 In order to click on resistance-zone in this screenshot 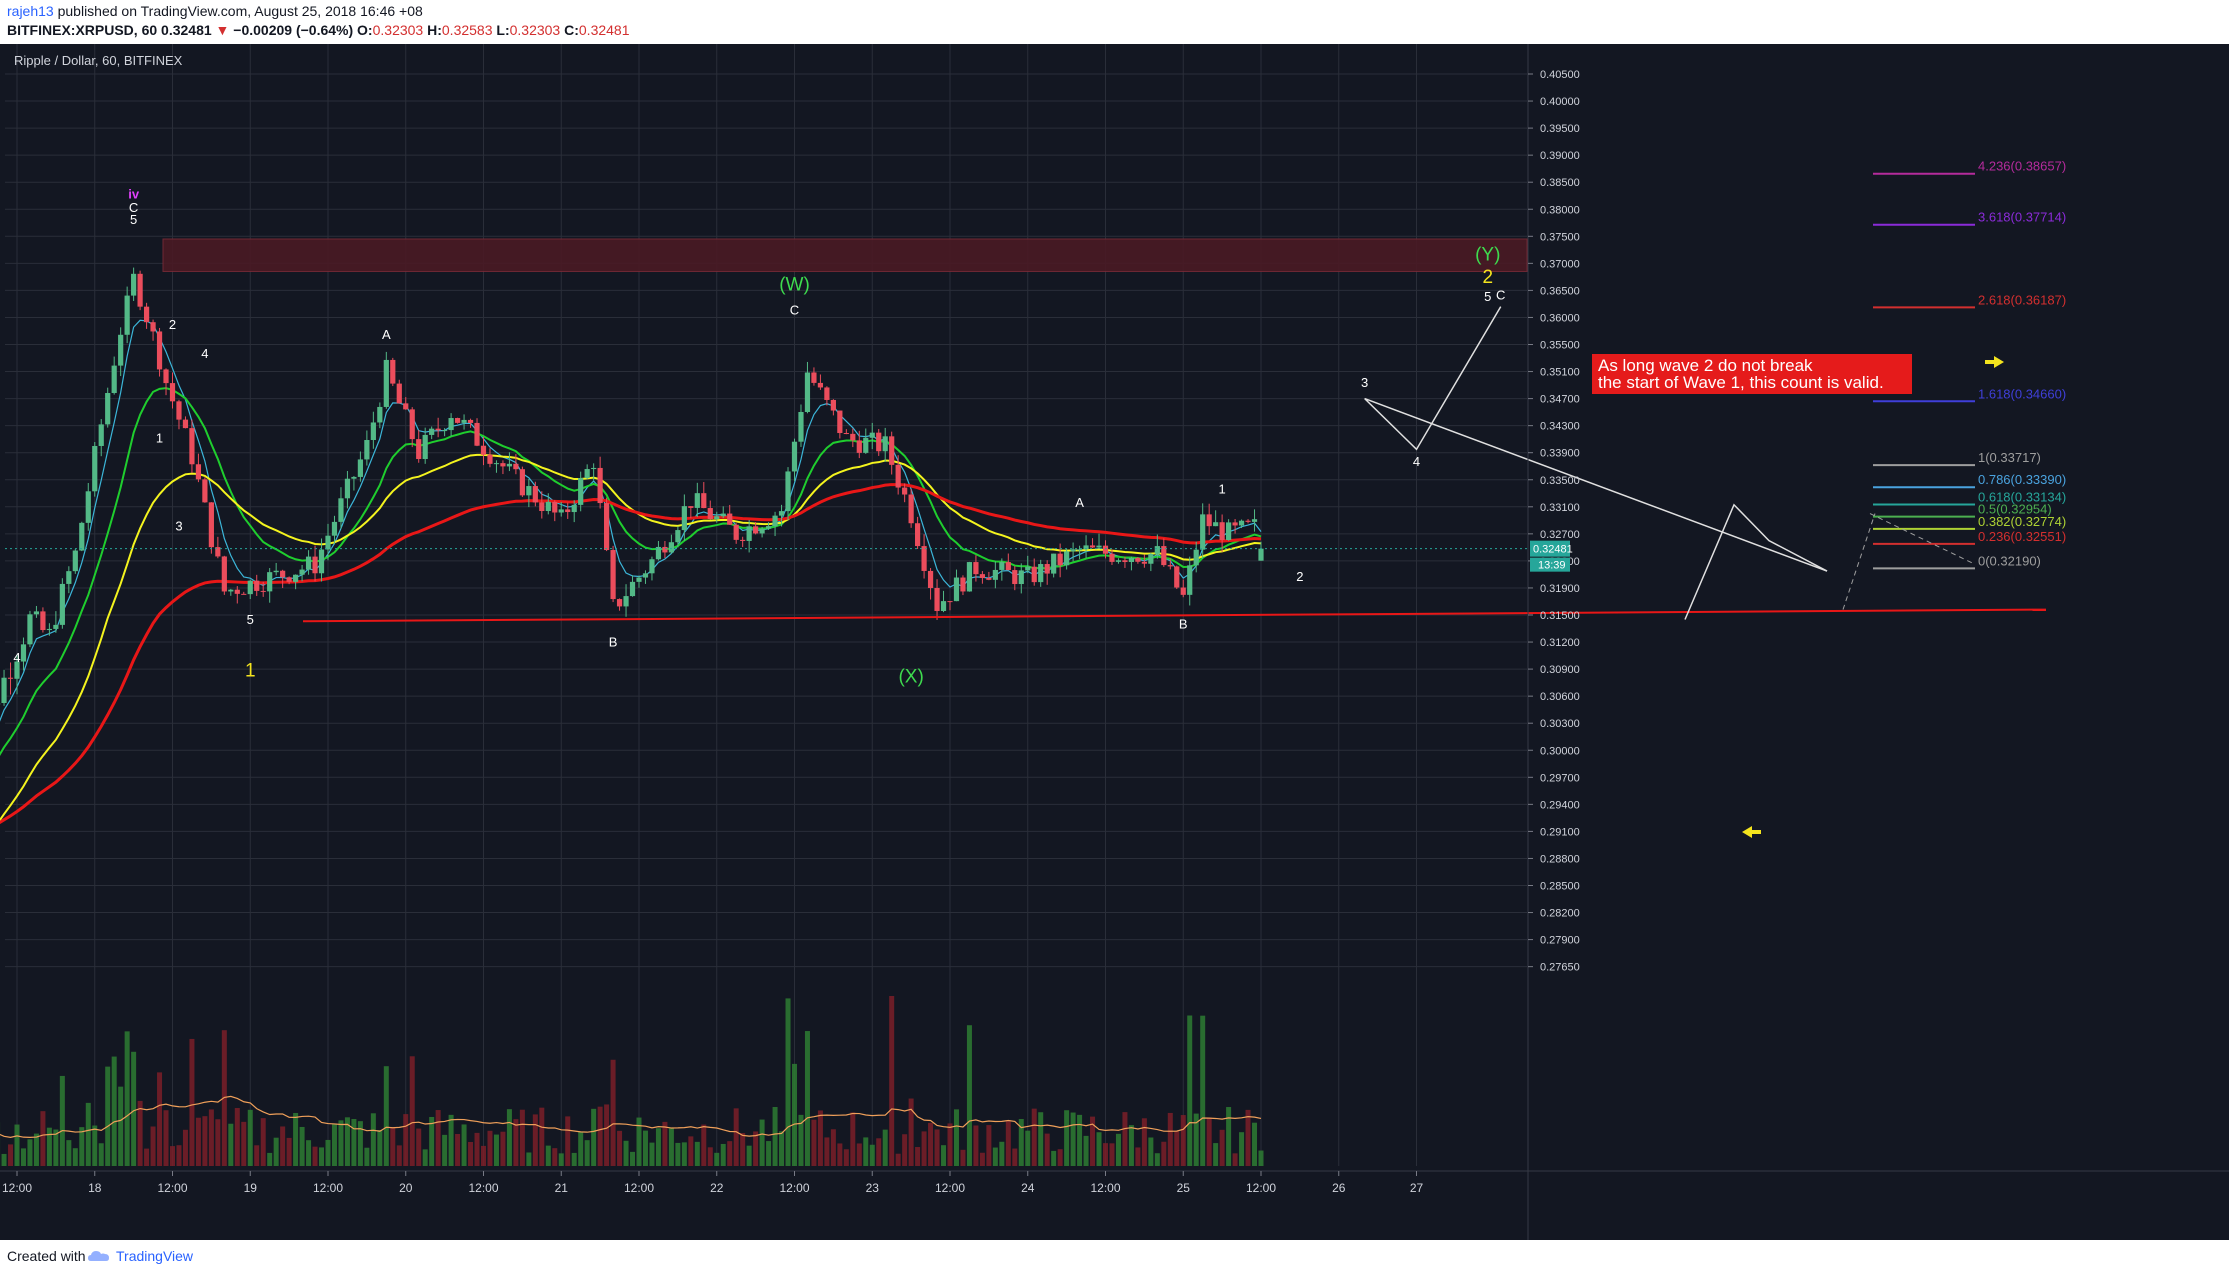, I will do `click(845, 255)`.